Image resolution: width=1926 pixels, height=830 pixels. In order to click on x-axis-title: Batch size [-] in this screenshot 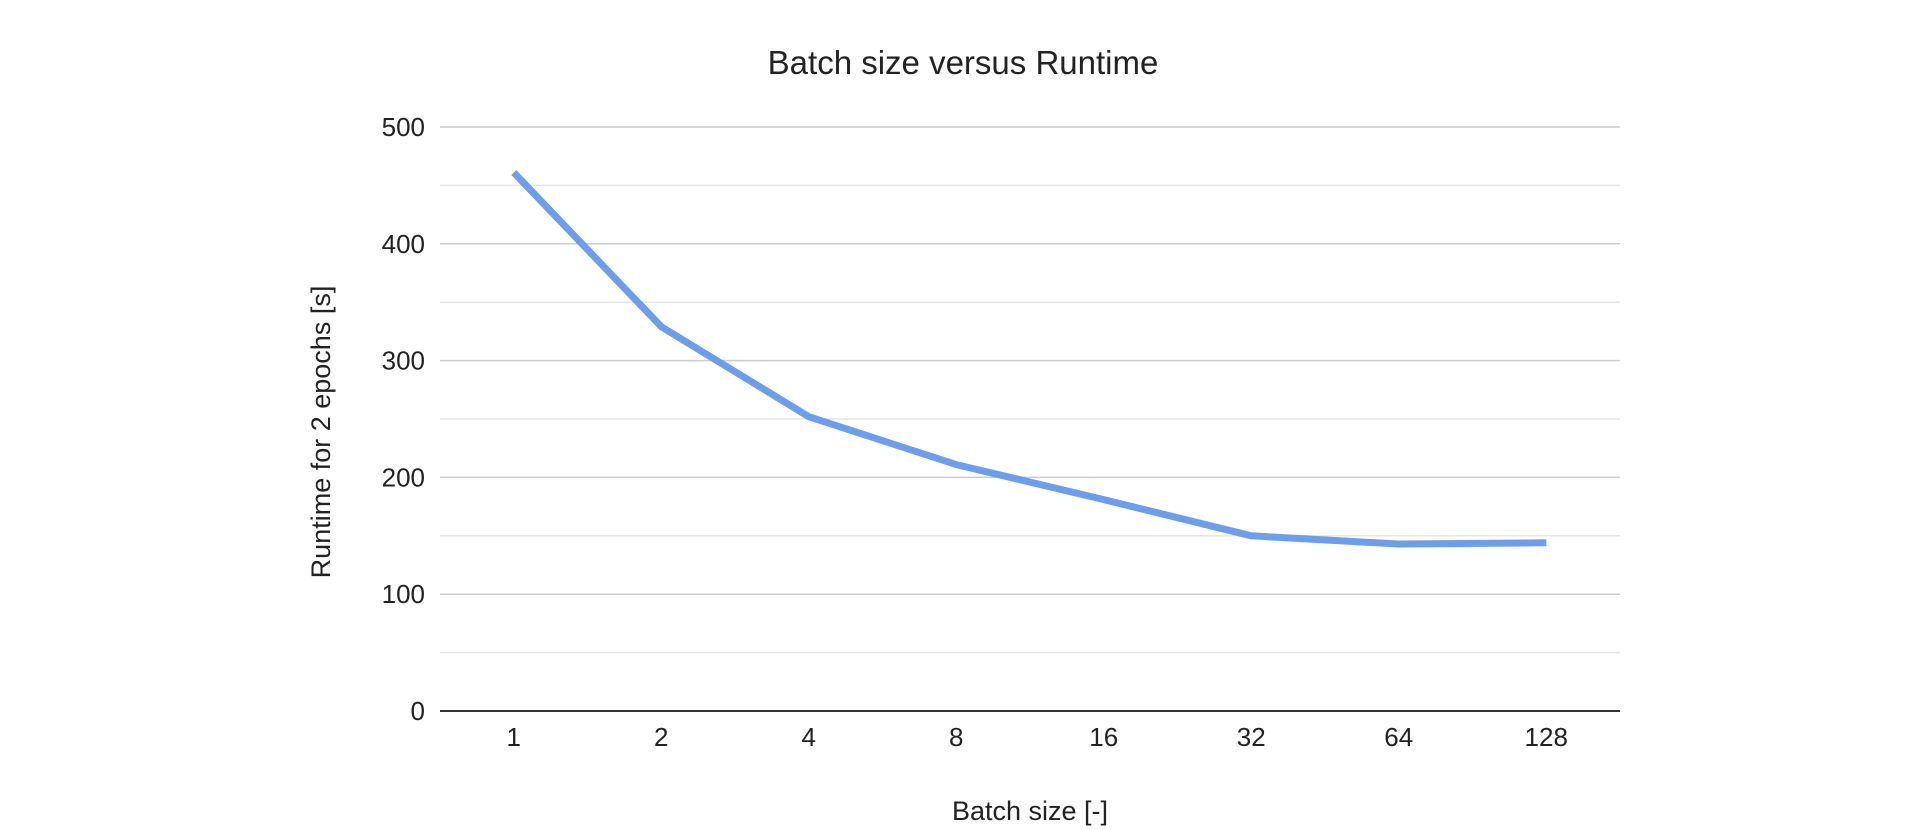, I will do `click(1030, 811)`.